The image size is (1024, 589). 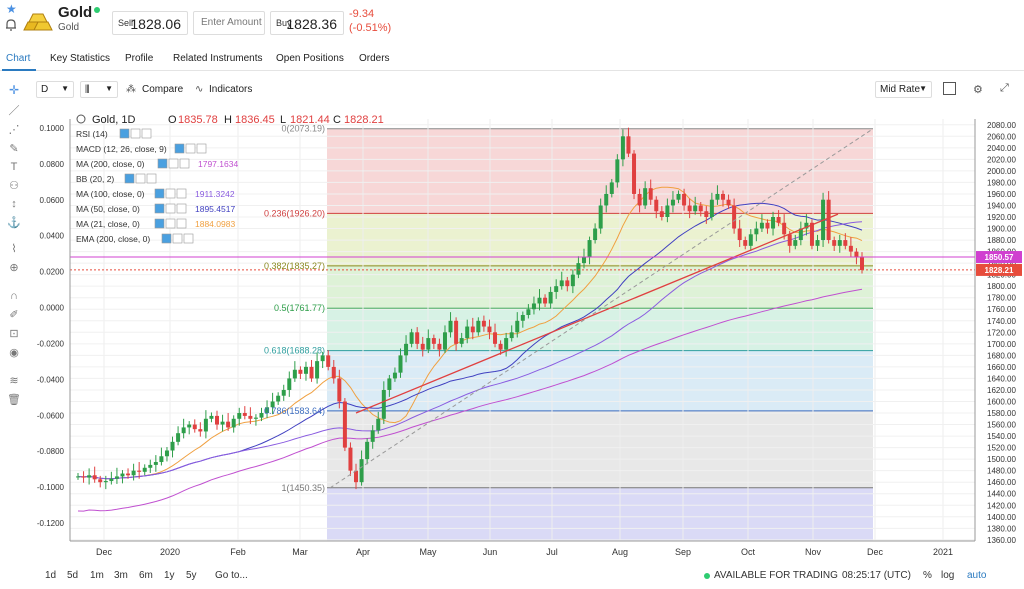 I want to click on left-tick-label: -0.0400, so click(x=51, y=379).